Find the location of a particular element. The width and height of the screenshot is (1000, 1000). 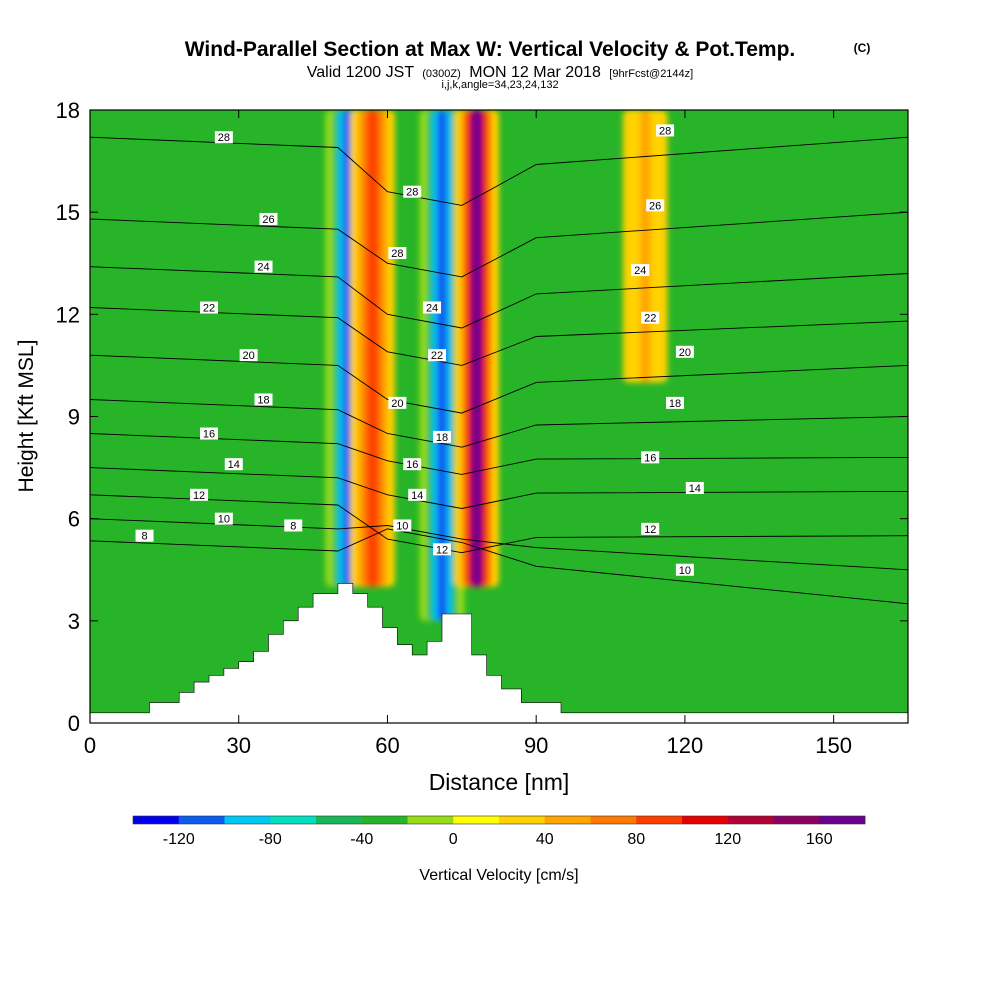

colorbar-frame is located at coordinates (499, 820).